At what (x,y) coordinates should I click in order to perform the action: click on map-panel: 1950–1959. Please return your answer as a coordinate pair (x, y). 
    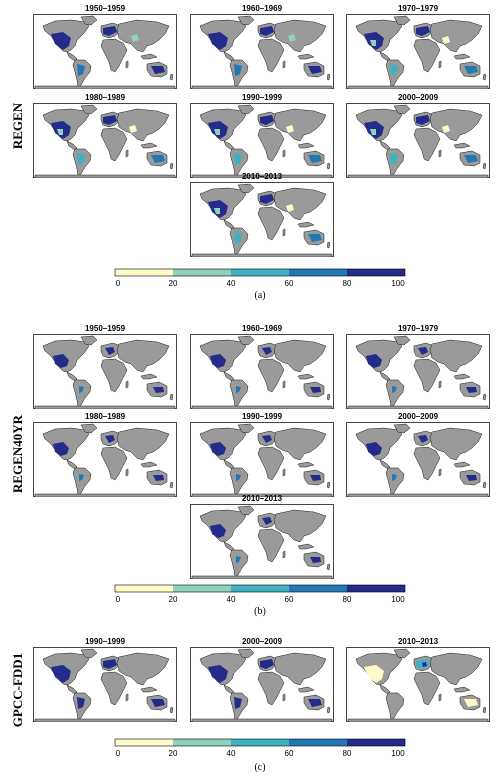
    Looking at the image, I should click on (105, 46).